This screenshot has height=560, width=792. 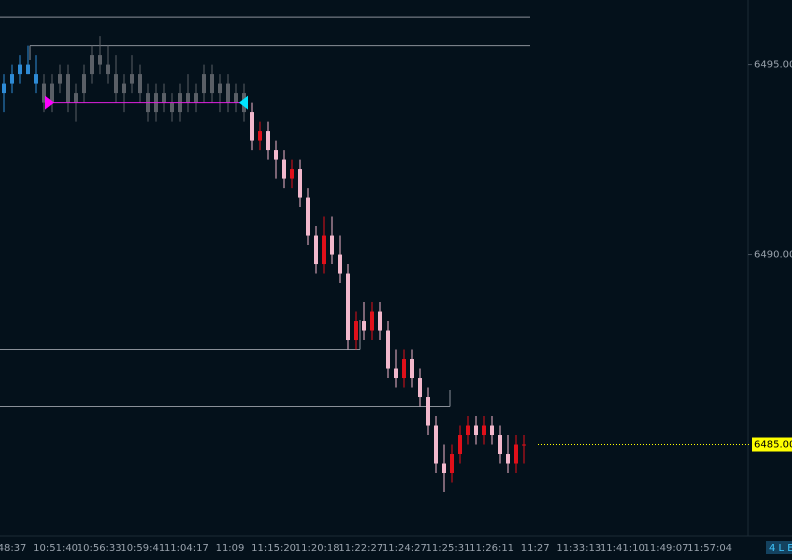 I want to click on x-tick-label: 10:59:41, so click(x=142, y=548).